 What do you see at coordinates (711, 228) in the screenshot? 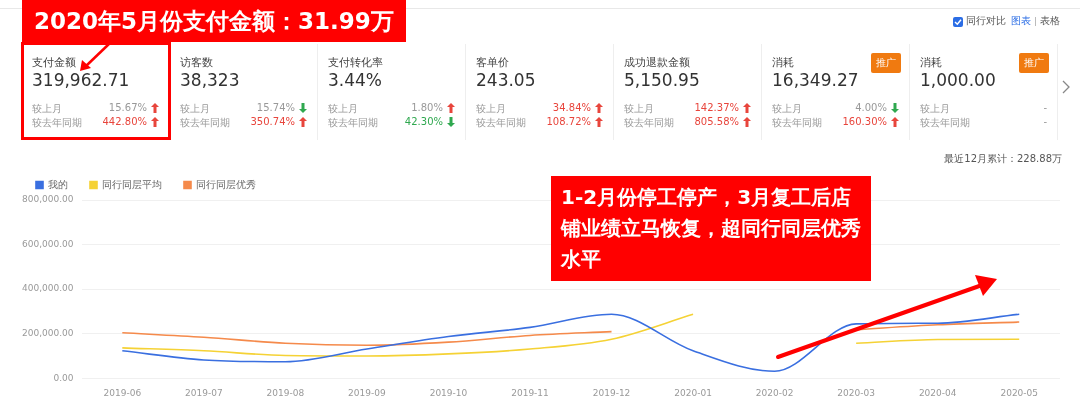
I see `annotation: 1-2月份停工停产，3月复工后店铺业绩立马恢复，超同行同层优秀水平` at bounding box center [711, 228].